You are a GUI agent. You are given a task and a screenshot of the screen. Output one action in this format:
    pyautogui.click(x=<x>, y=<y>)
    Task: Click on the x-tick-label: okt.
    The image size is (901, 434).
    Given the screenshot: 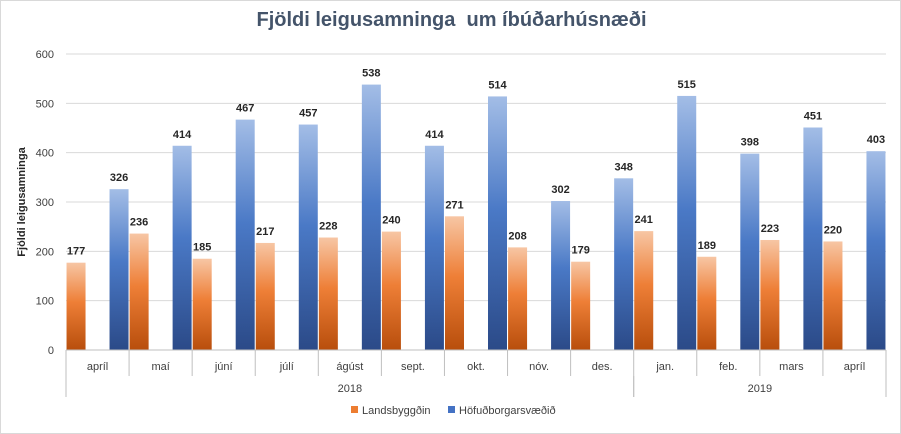 What is the action you would take?
    pyautogui.click(x=476, y=367)
    